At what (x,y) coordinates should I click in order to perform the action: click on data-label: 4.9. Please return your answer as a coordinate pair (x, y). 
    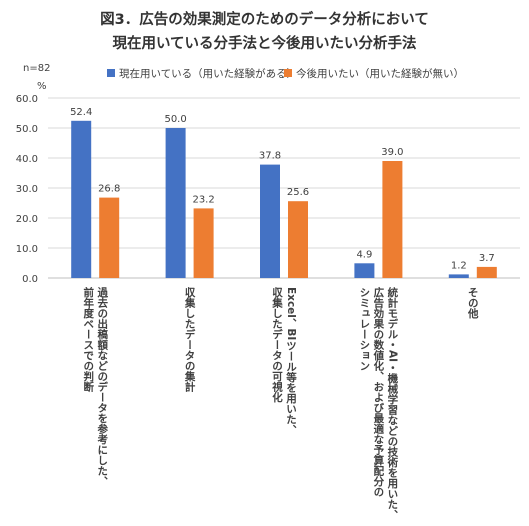
    Looking at the image, I should click on (364, 254).